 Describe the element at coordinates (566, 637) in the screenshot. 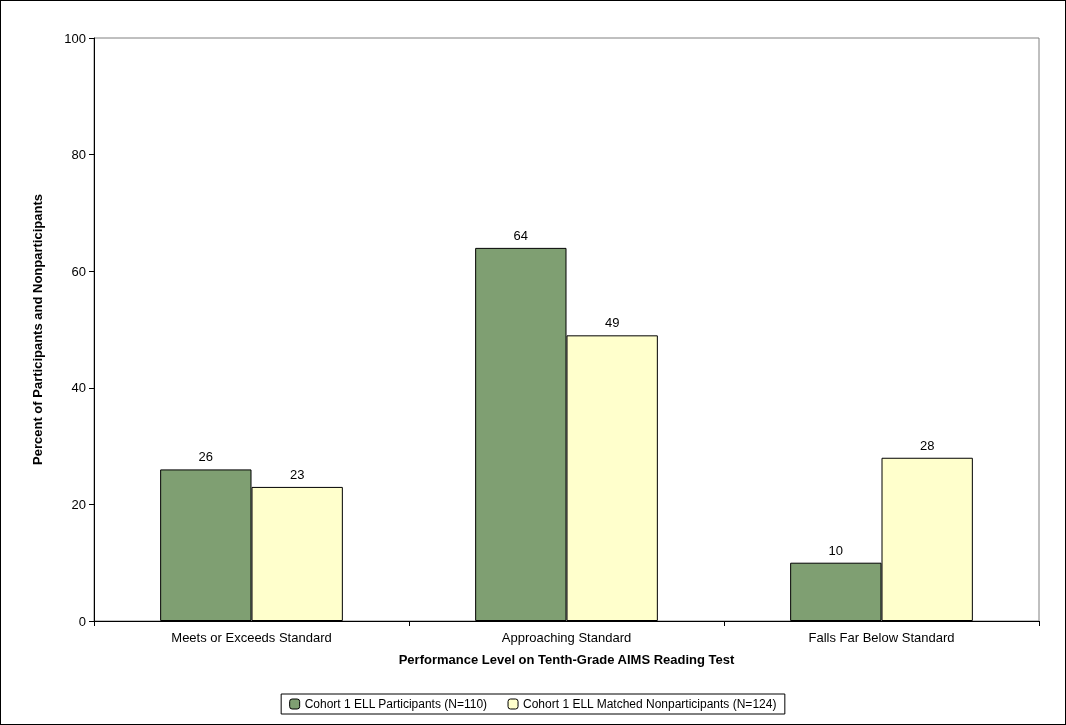

I see `x-tick-label: Approaching Standard` at that location.